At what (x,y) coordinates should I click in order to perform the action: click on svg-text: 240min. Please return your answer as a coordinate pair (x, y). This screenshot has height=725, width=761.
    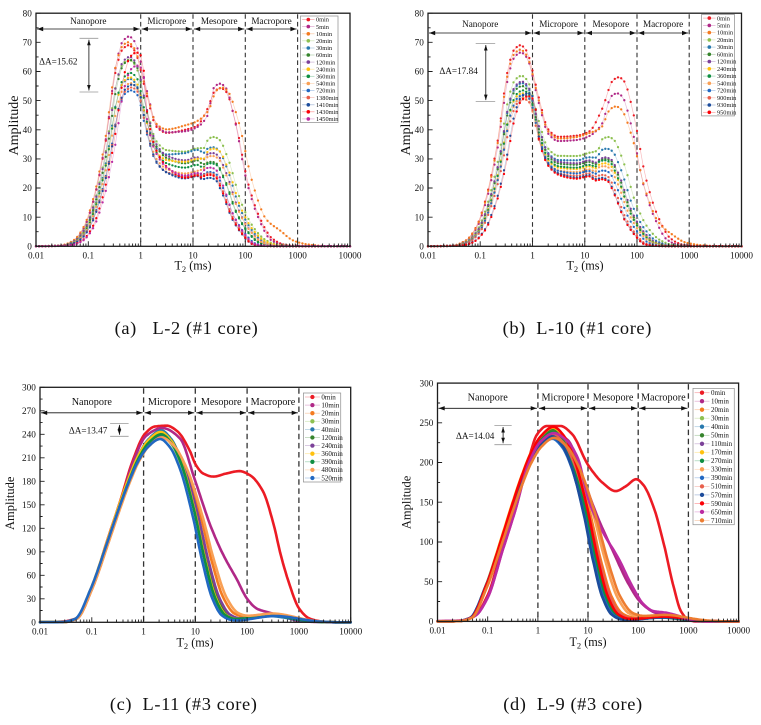
    Looking at the image, I should click on (727, 69).